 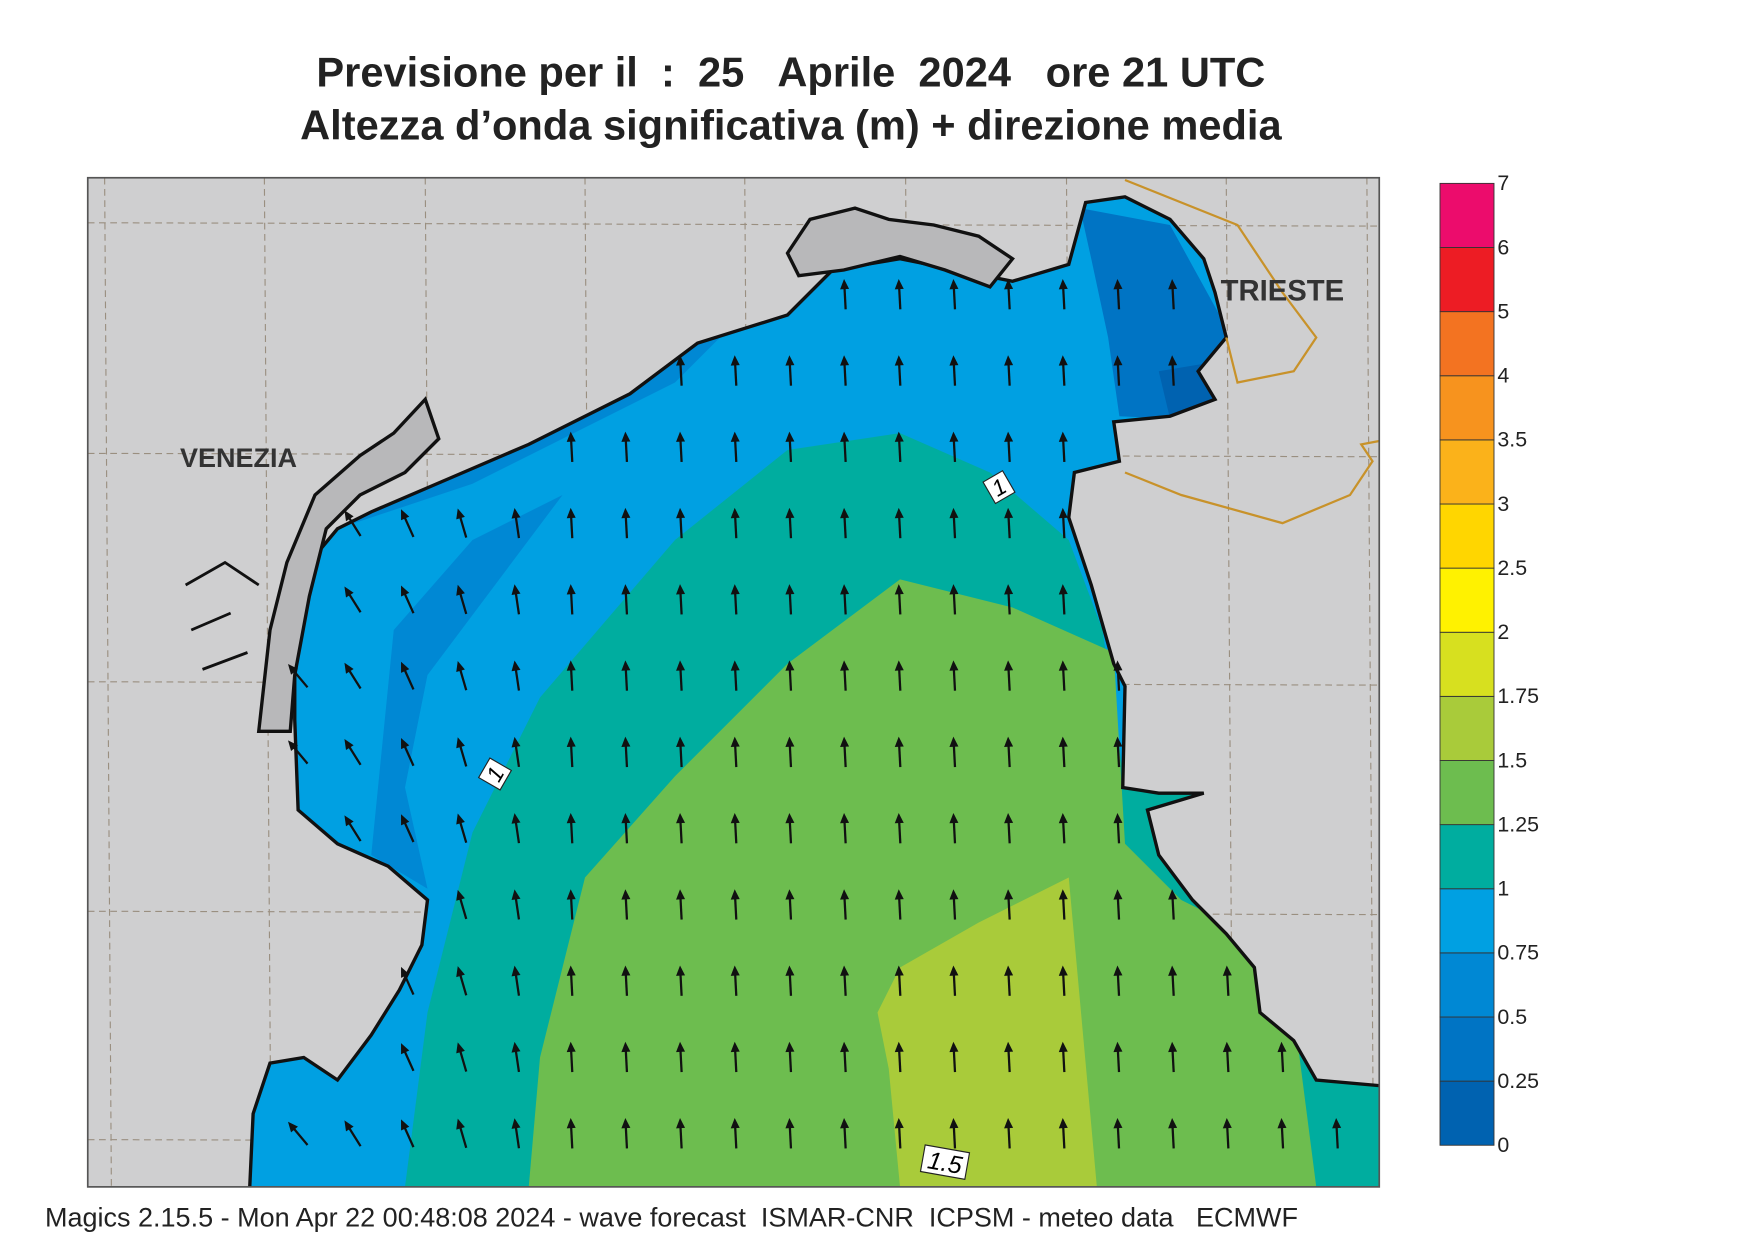 I want to click on label-box, so click(x=999, y=487).